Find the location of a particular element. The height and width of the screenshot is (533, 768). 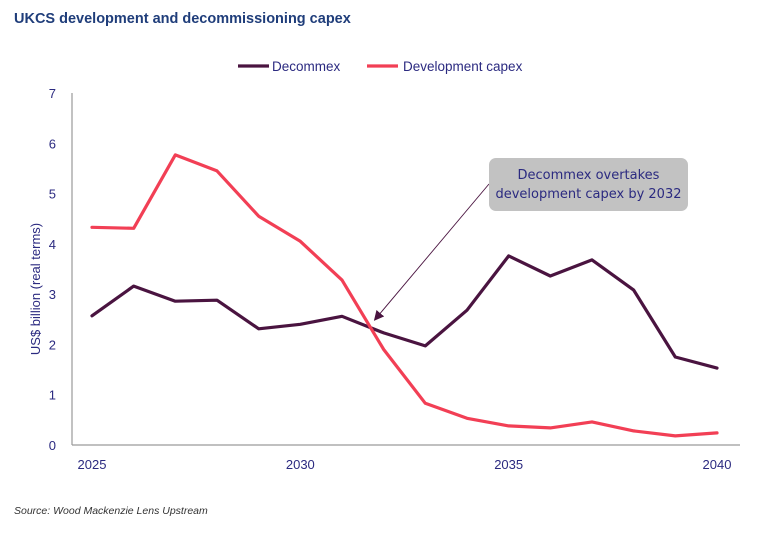

y-axis-label: US$ billion (real terms) is located at coordinates (35, 289).